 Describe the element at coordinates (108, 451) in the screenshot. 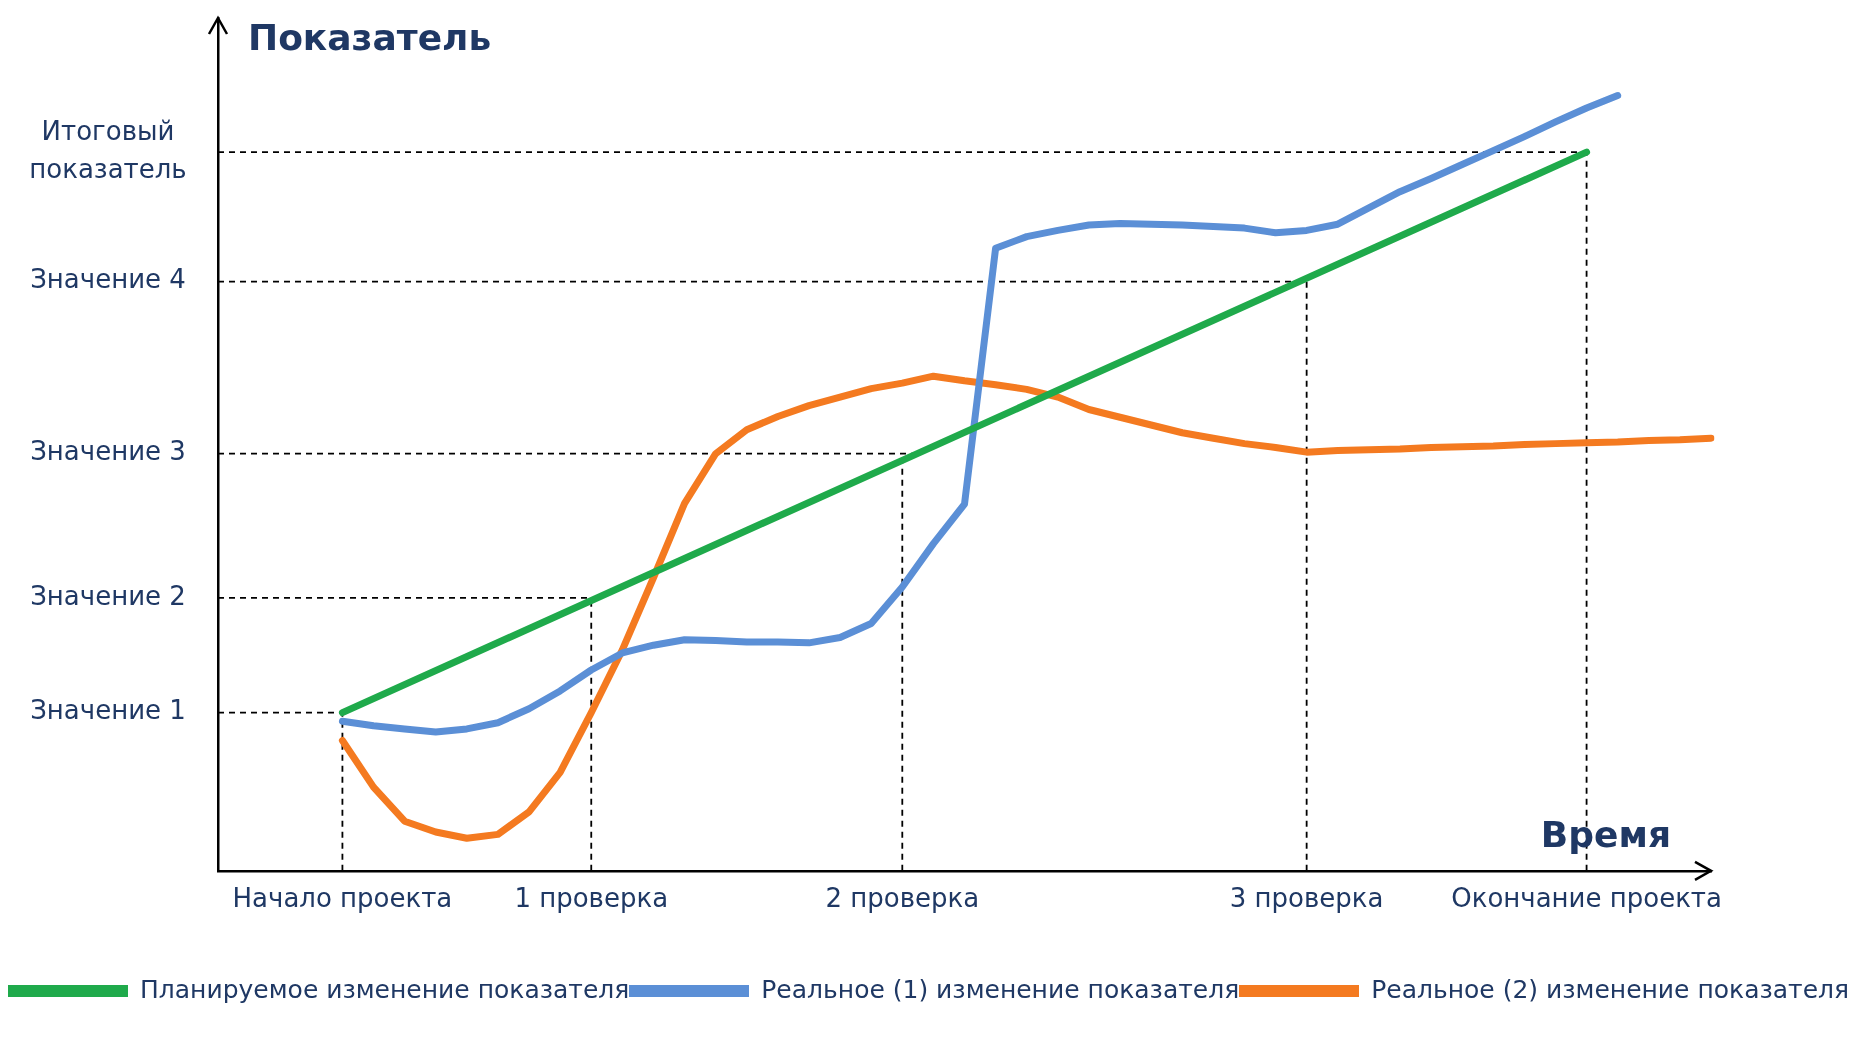

I see `ref-line-label: Значение 3` at that location.